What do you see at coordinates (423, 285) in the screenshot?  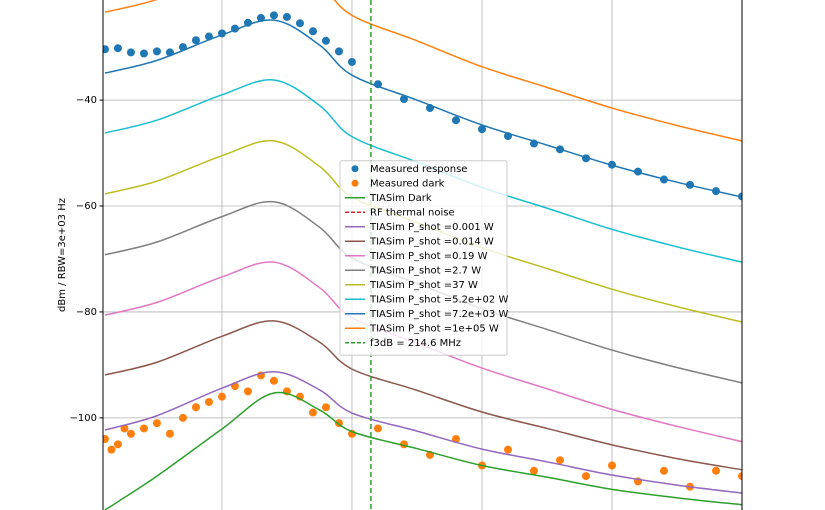 I see `legend-label: TIASim P_shot =37 W` at bounding box center [423, 285].